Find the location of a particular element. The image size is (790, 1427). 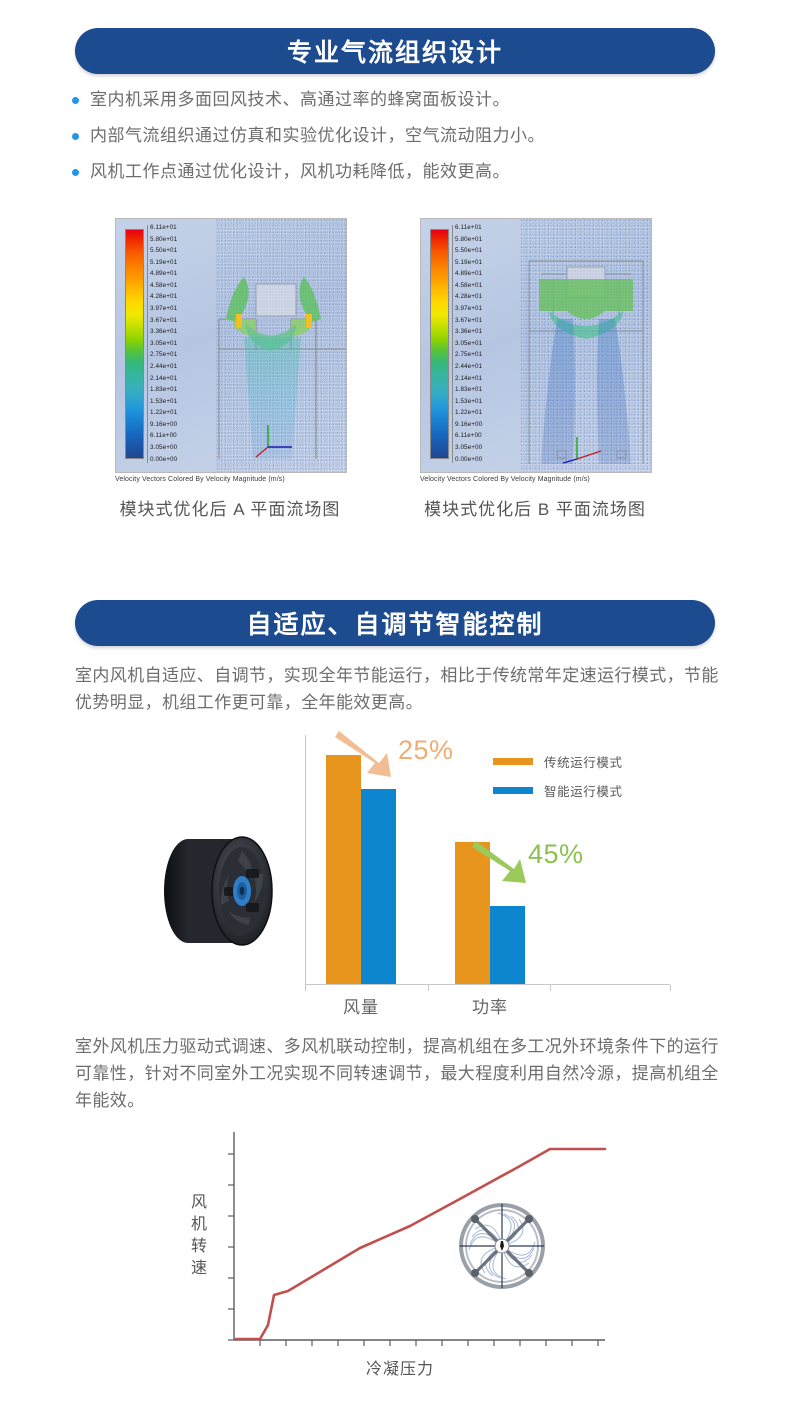

bar-smart-airflow is located at coordinates (378, 886).